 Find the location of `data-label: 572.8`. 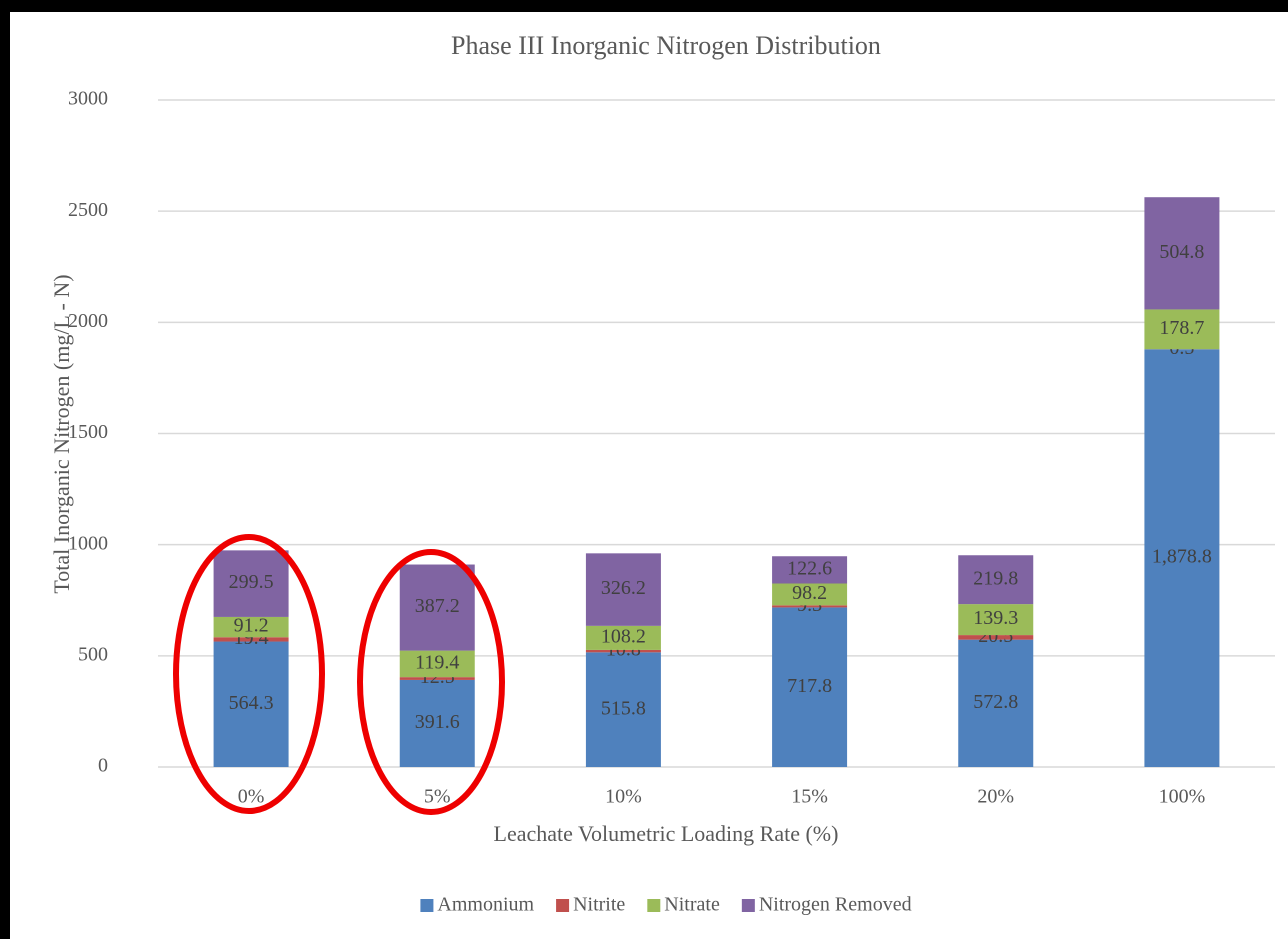

data-label: 572.8 is located at coordinates (995, 702).